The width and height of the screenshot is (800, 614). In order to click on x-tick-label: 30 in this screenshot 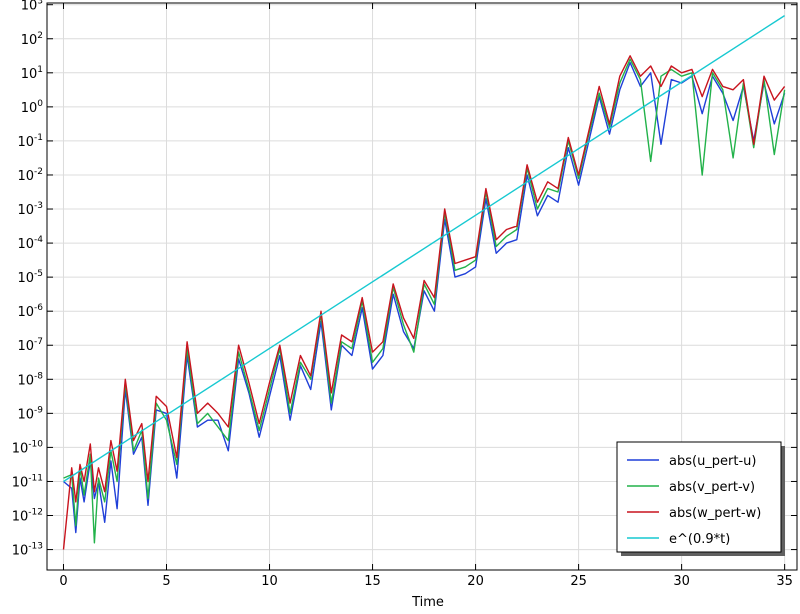, I will do `click(681, 581)`.